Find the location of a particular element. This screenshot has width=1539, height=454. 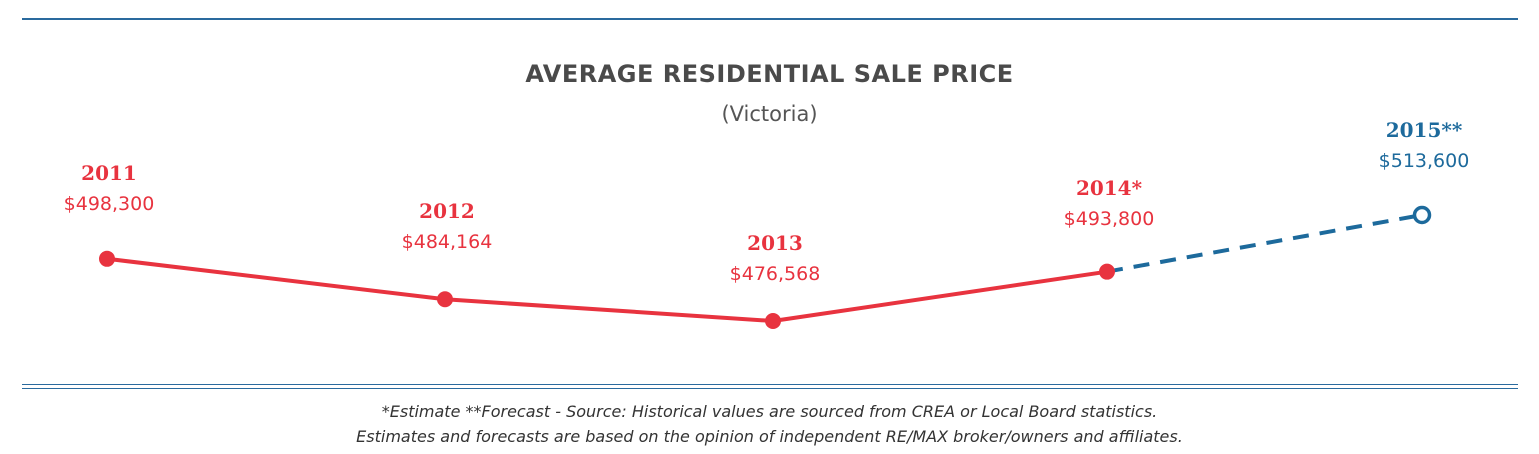

bottom-rule is located at coordinates (770, 384).